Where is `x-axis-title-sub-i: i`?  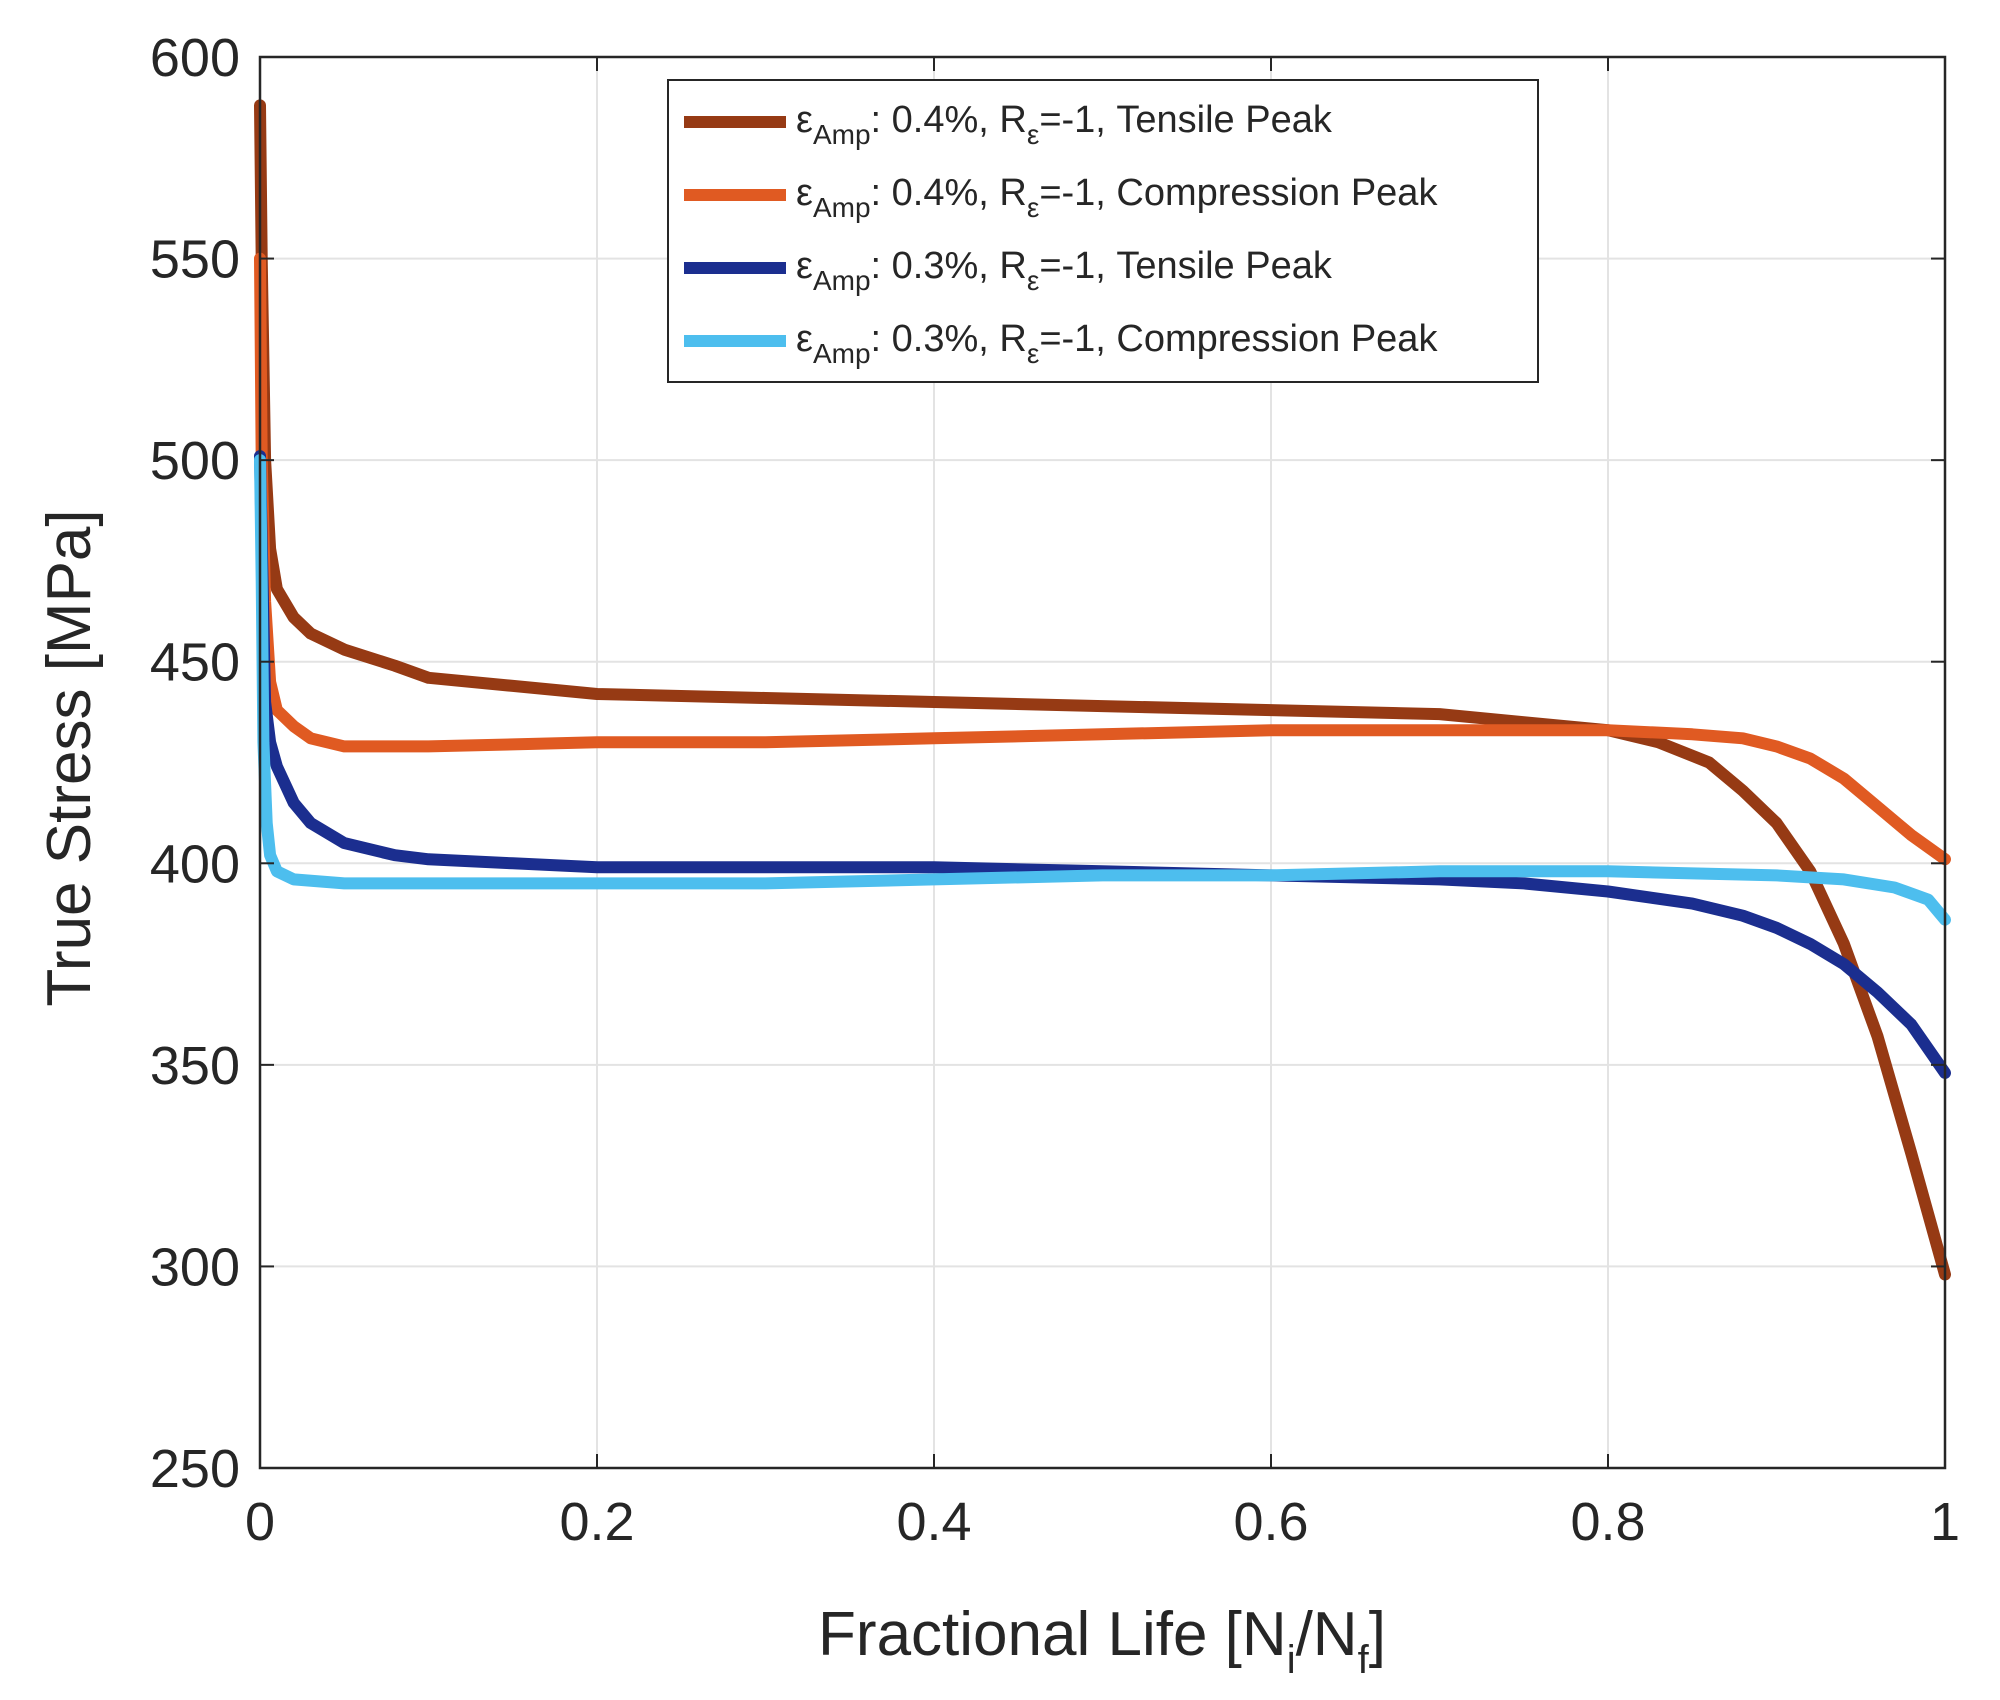 x-axis-title-sub-i: i is located at coordinates (1291, 1660).